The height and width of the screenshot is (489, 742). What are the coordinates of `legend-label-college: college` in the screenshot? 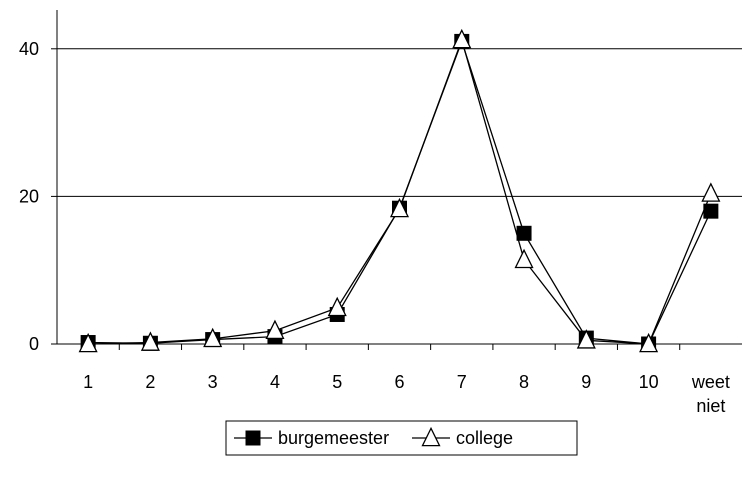 It's located at (484, 438).